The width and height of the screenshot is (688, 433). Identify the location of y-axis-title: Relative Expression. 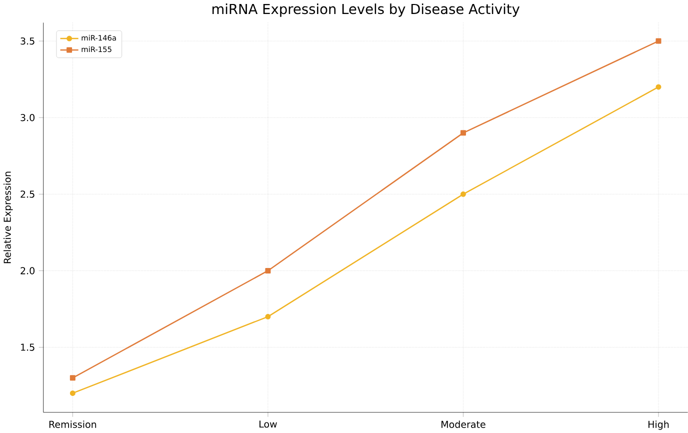
(8, 217).